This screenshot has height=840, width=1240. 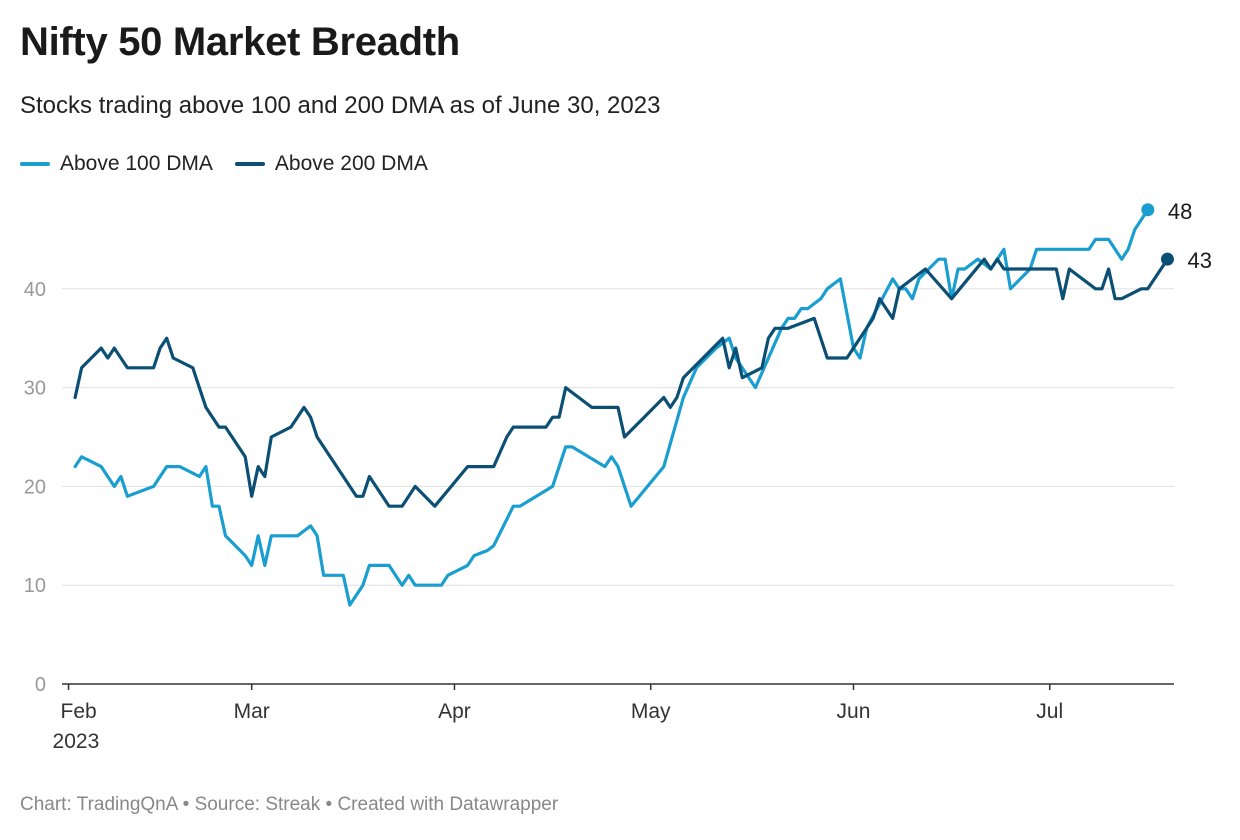 I want to click on x-tick-label-apr: Apr, so click(x=454, y=711).